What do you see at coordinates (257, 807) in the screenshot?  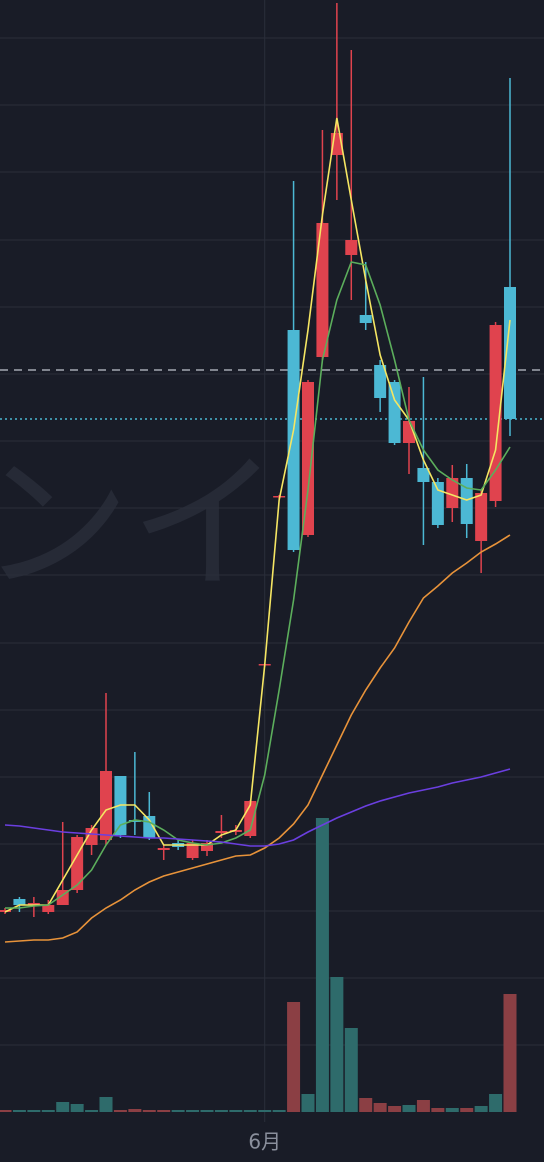 I see `ma-line` at bounding box center [257, 807].